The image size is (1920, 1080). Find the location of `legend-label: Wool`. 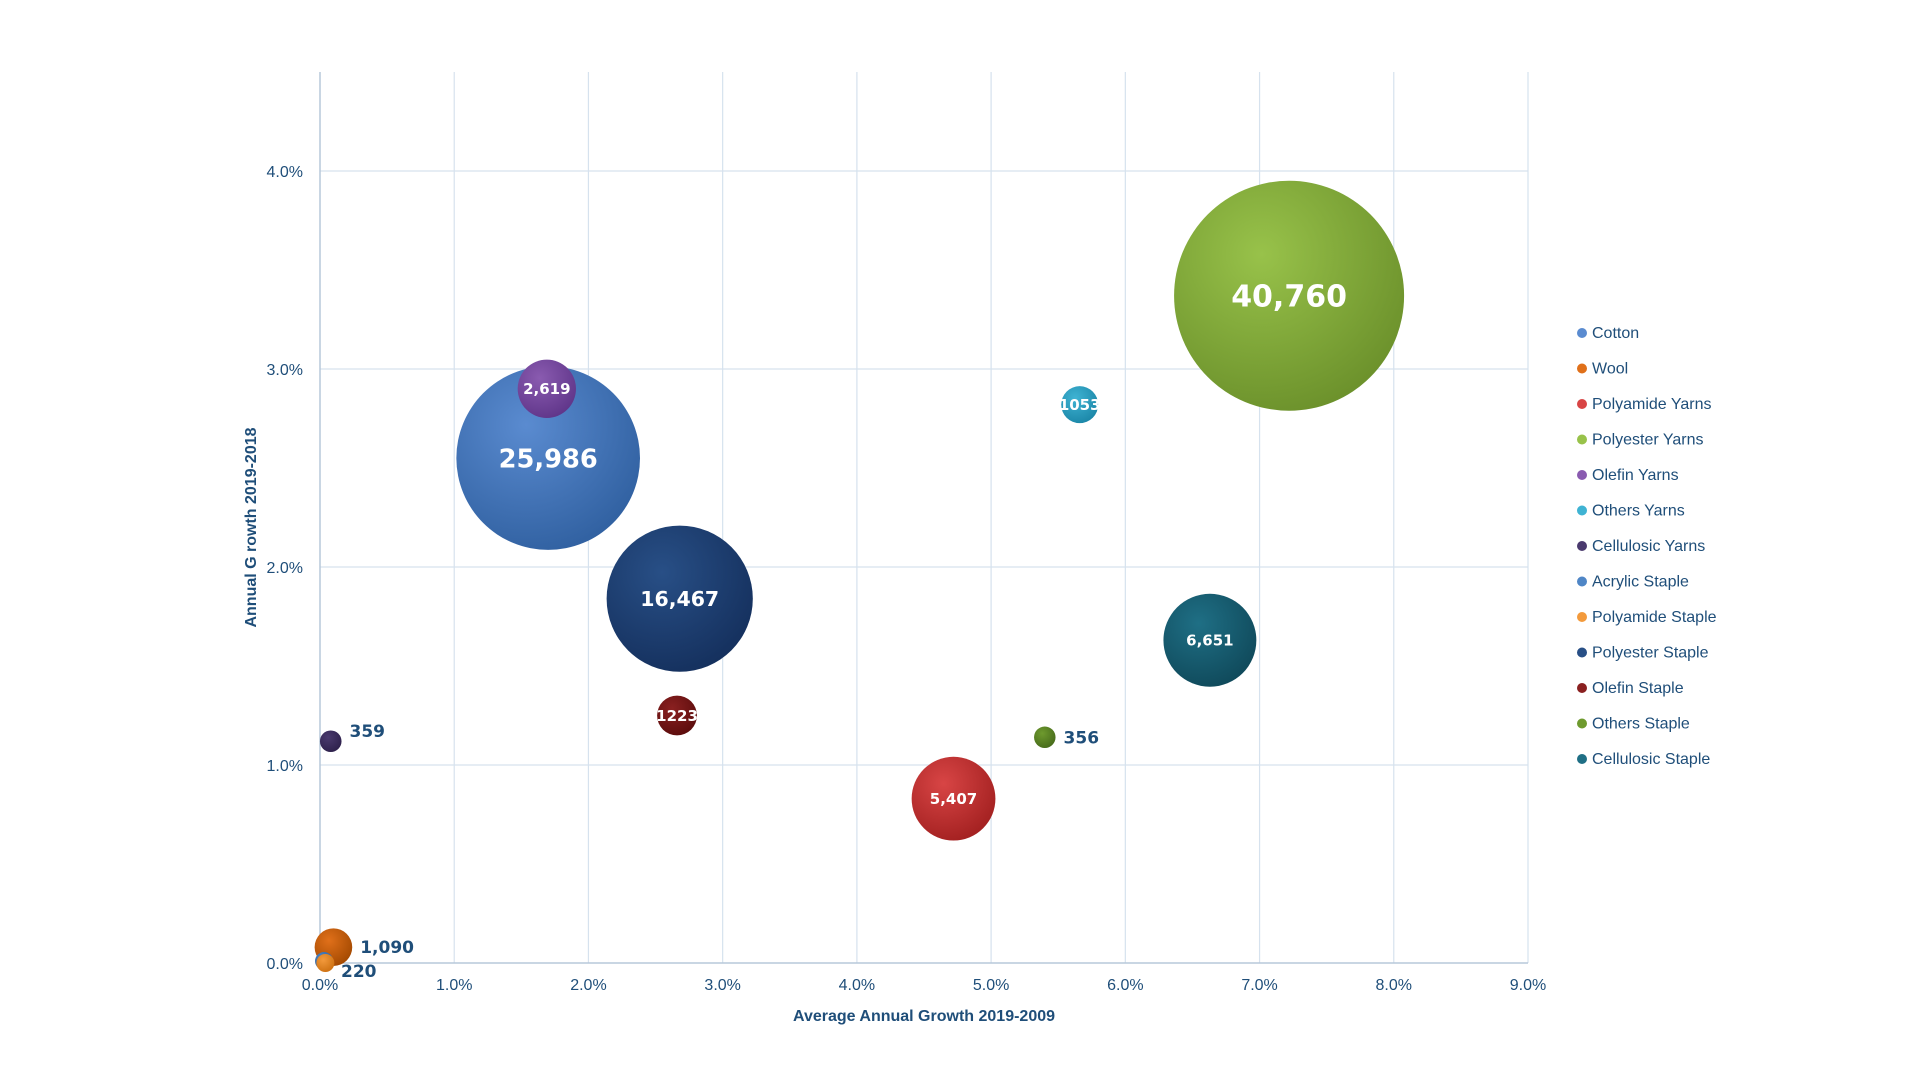

legend-label: Wool is located at coordinates (1610, 369).